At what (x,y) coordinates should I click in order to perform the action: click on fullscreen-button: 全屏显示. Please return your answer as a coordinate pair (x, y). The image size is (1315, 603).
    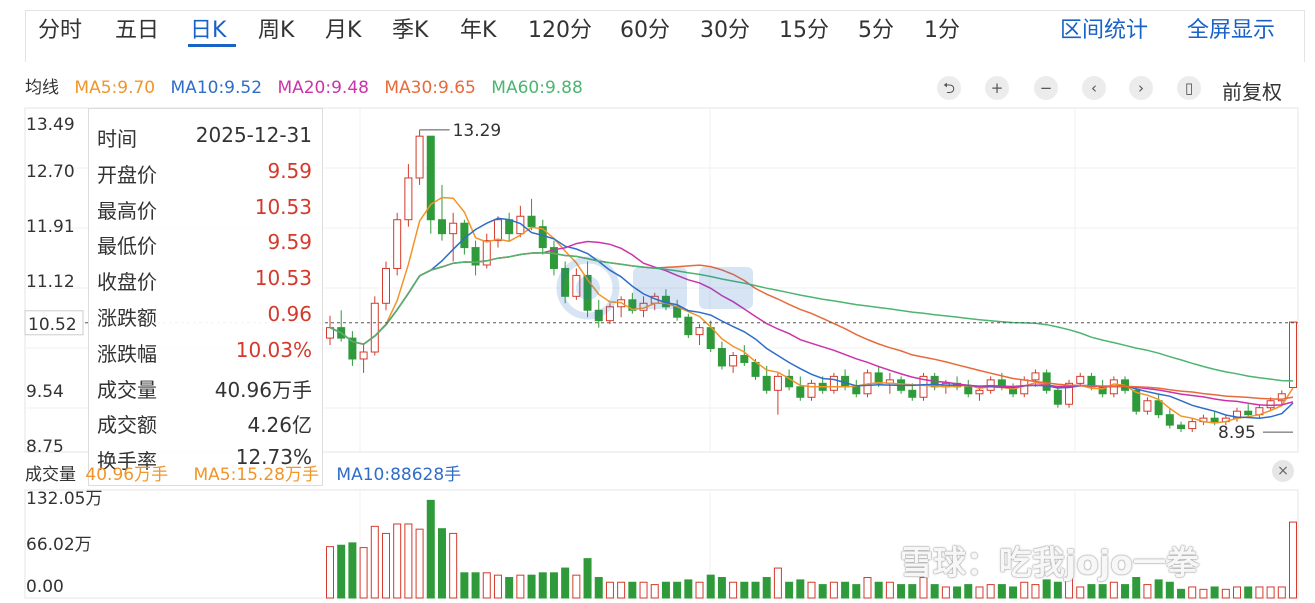
    Looking at the image, I should click on (1231, 30).